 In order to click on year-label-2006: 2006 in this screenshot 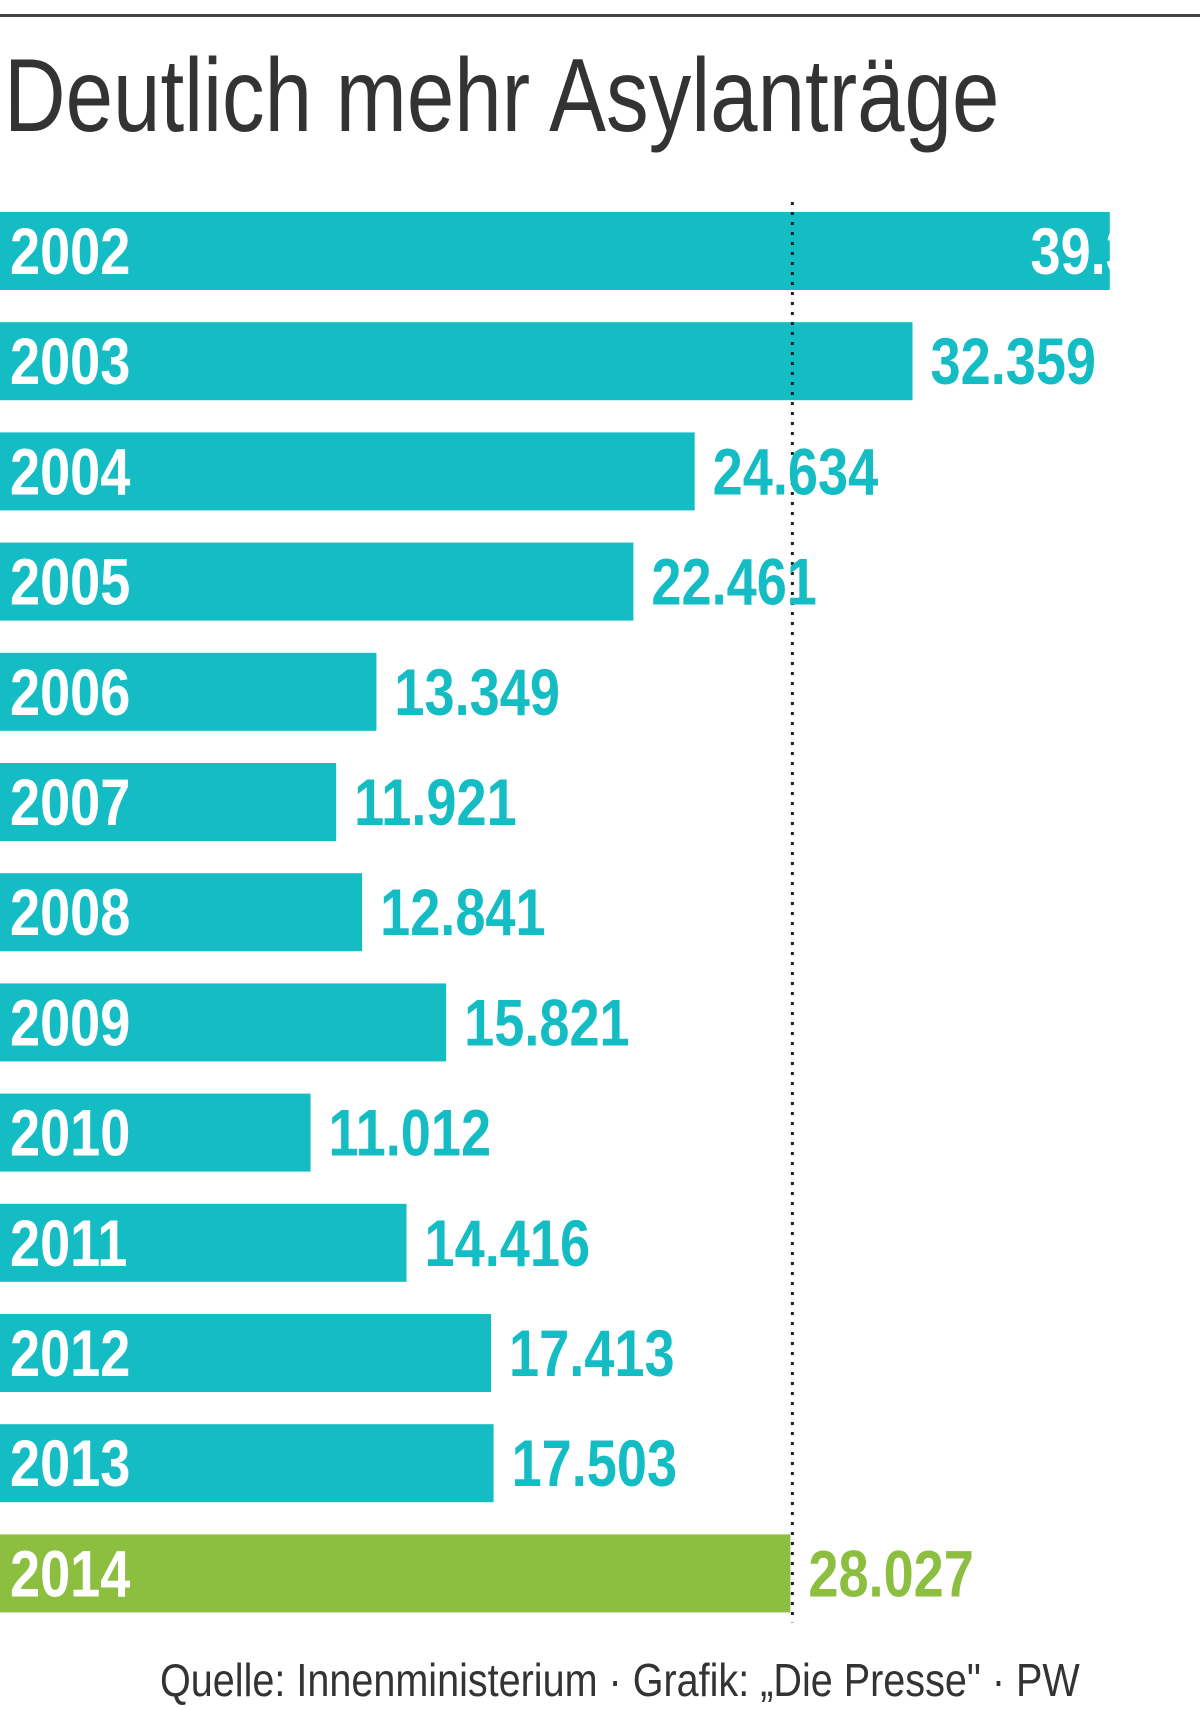, I will do `click(70, 692)`.